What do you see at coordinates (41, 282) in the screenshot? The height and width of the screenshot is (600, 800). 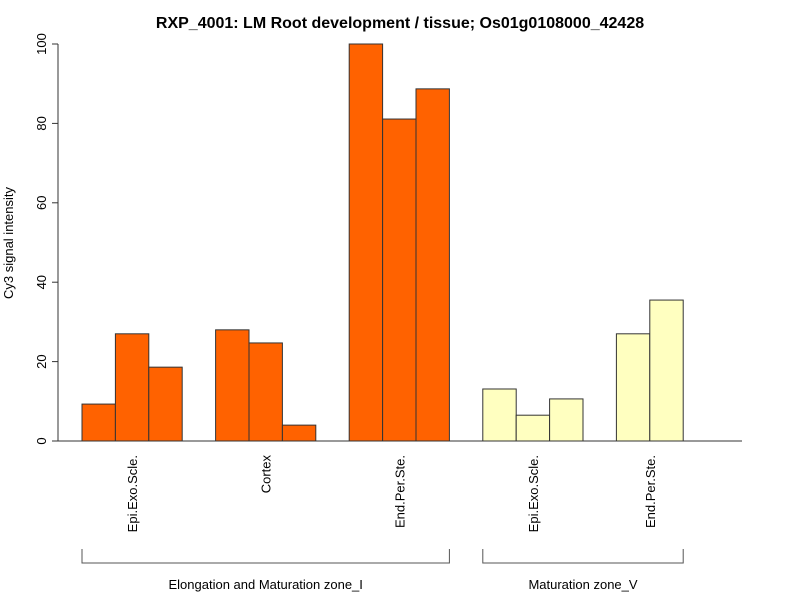 I see `y-tick-label: 40` at bounding box center [41, 282].